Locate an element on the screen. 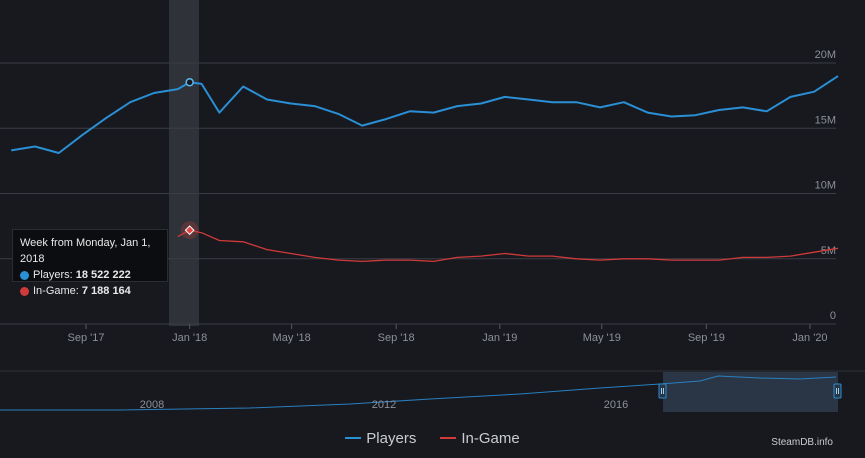 The height and width of the screenshot is (458, 865). x-tick-label: Jan '18 is located at coordinates (189, 338).